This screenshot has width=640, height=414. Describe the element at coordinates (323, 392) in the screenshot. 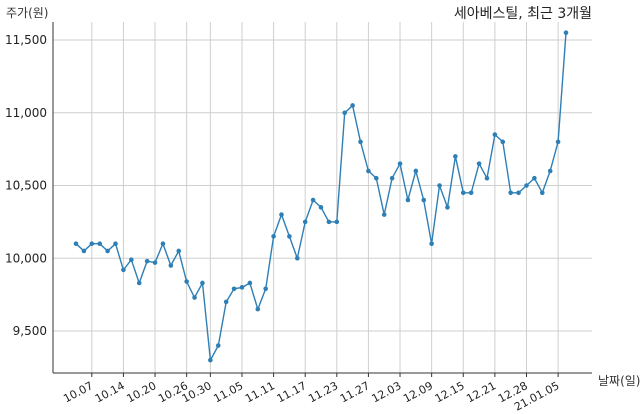

I see `x-tick-label: 11.23` at that location.